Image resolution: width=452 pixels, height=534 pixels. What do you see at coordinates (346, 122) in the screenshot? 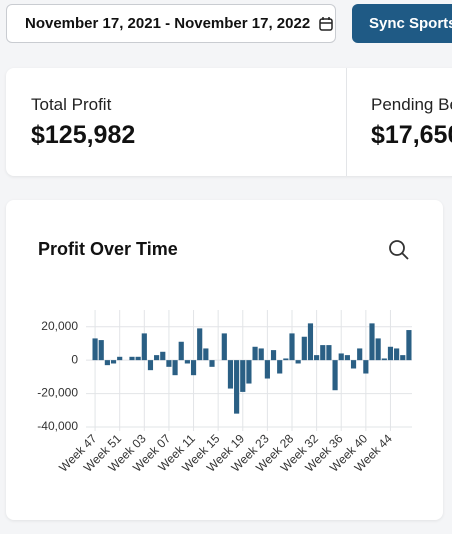
I see `divider` at bounding box center [346, 122].